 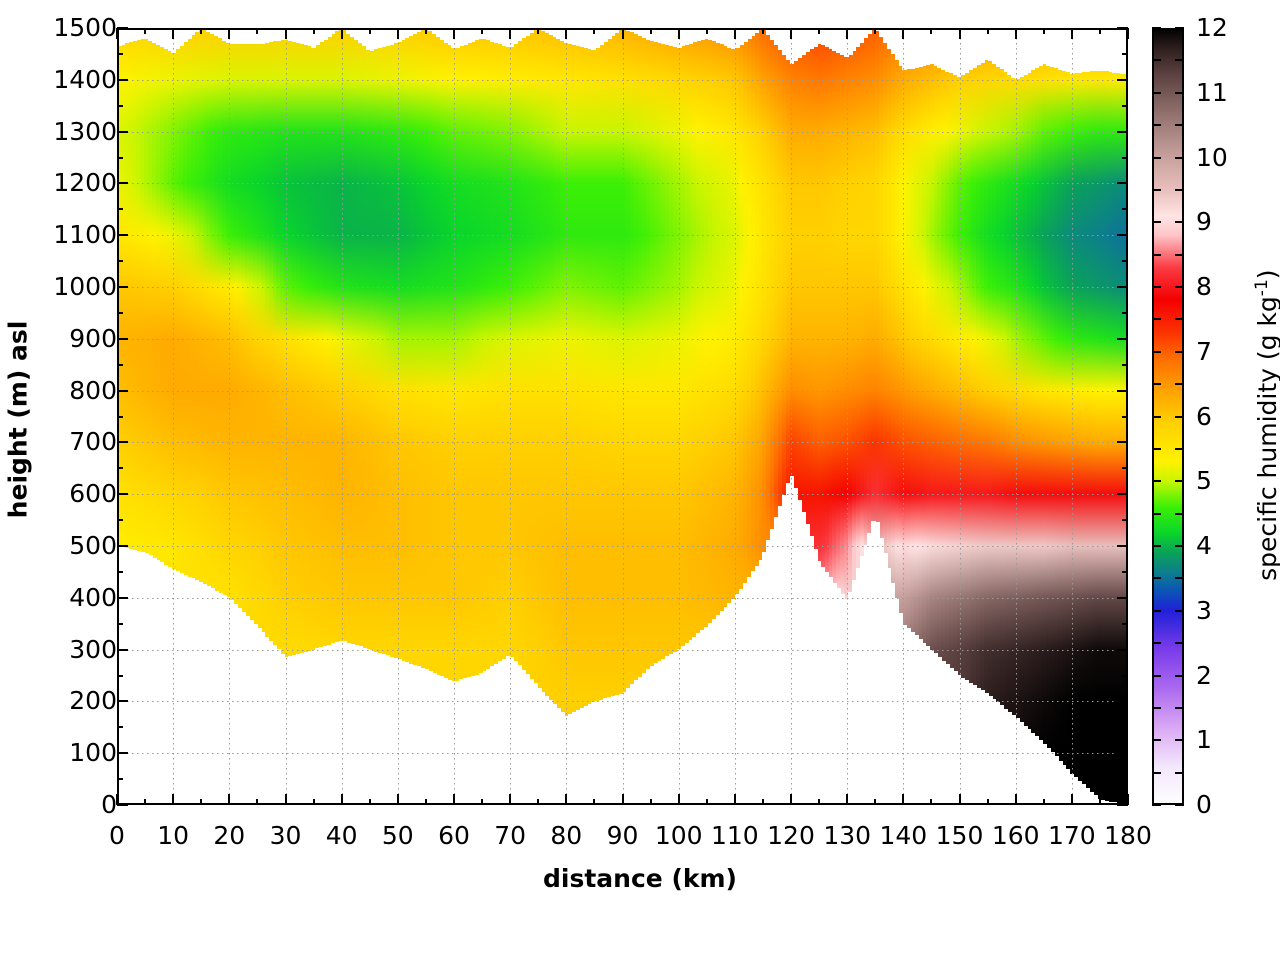 What do you see at coordinates (1204, 481) in the screenshot?
I see `colorbar-tick-label: 5` at bounding box center [1204, 481].